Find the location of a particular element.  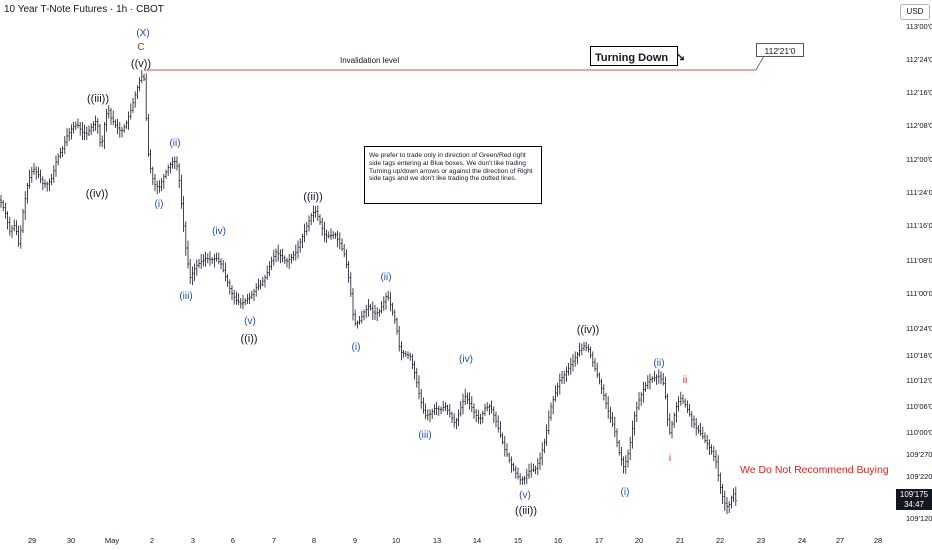

wave-label: (i) is located at coordinates (159, 204).